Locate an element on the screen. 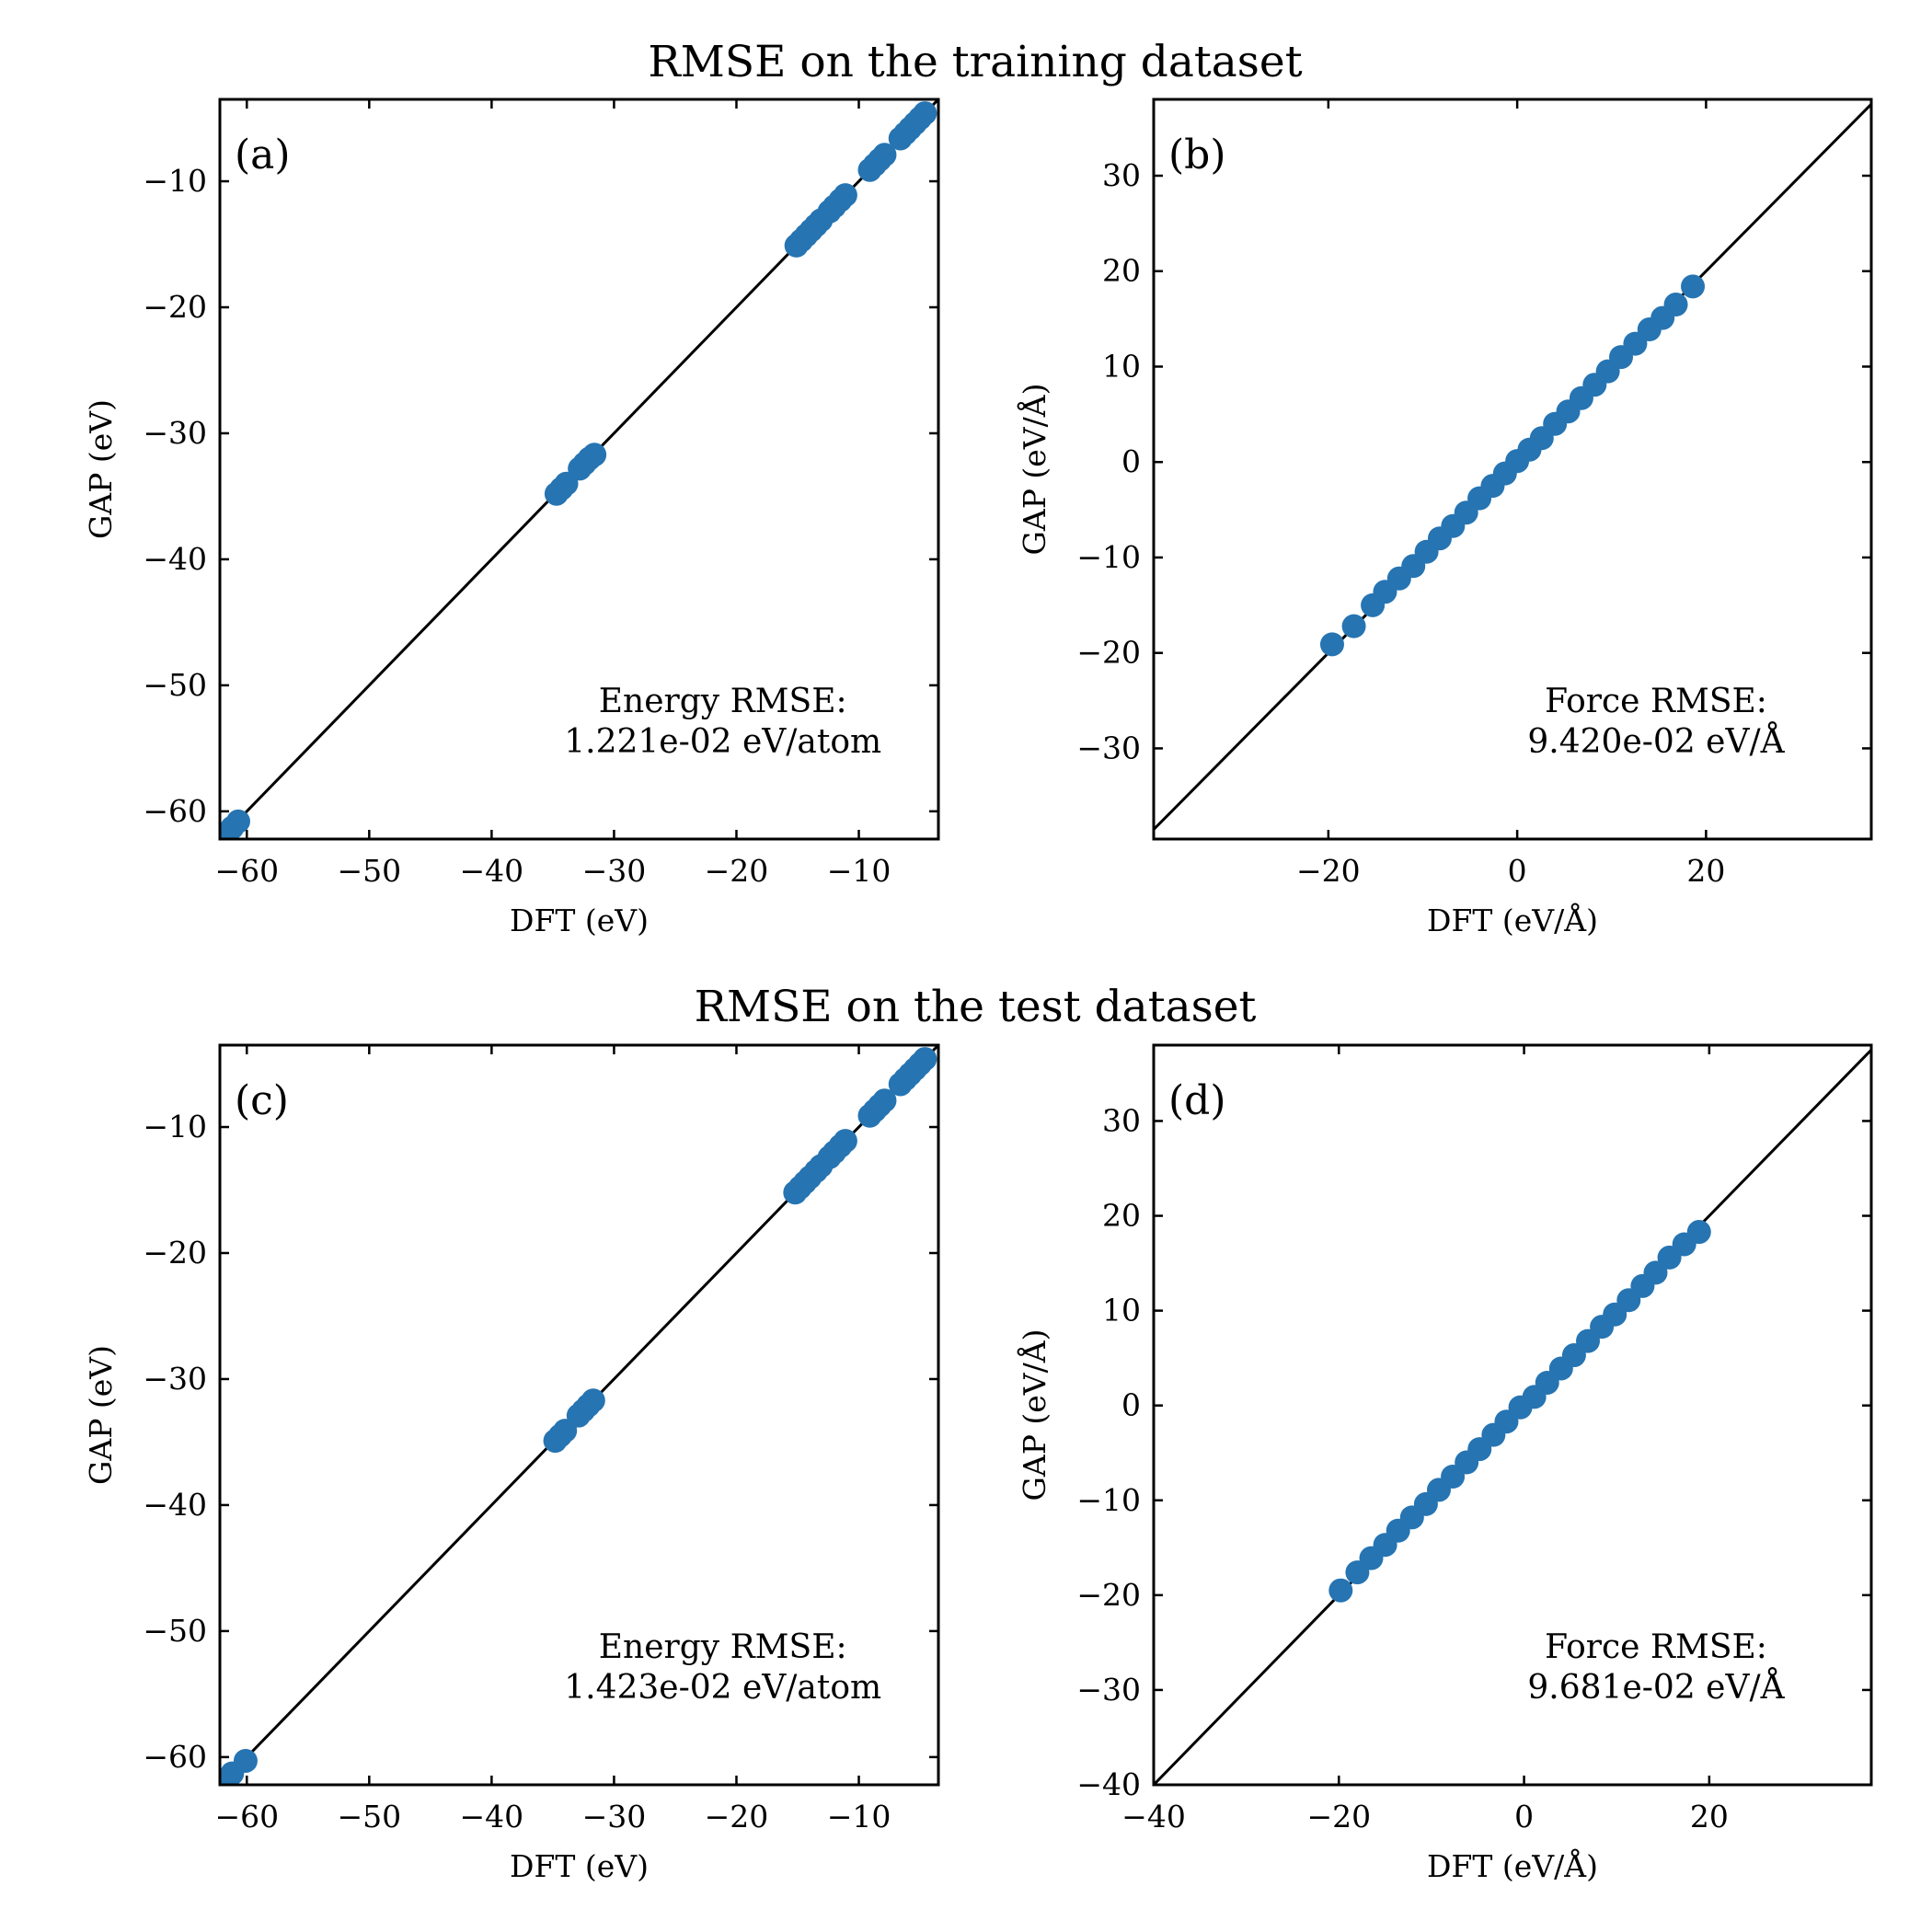  panel-label: (a) is located at coordinates (263, 155).